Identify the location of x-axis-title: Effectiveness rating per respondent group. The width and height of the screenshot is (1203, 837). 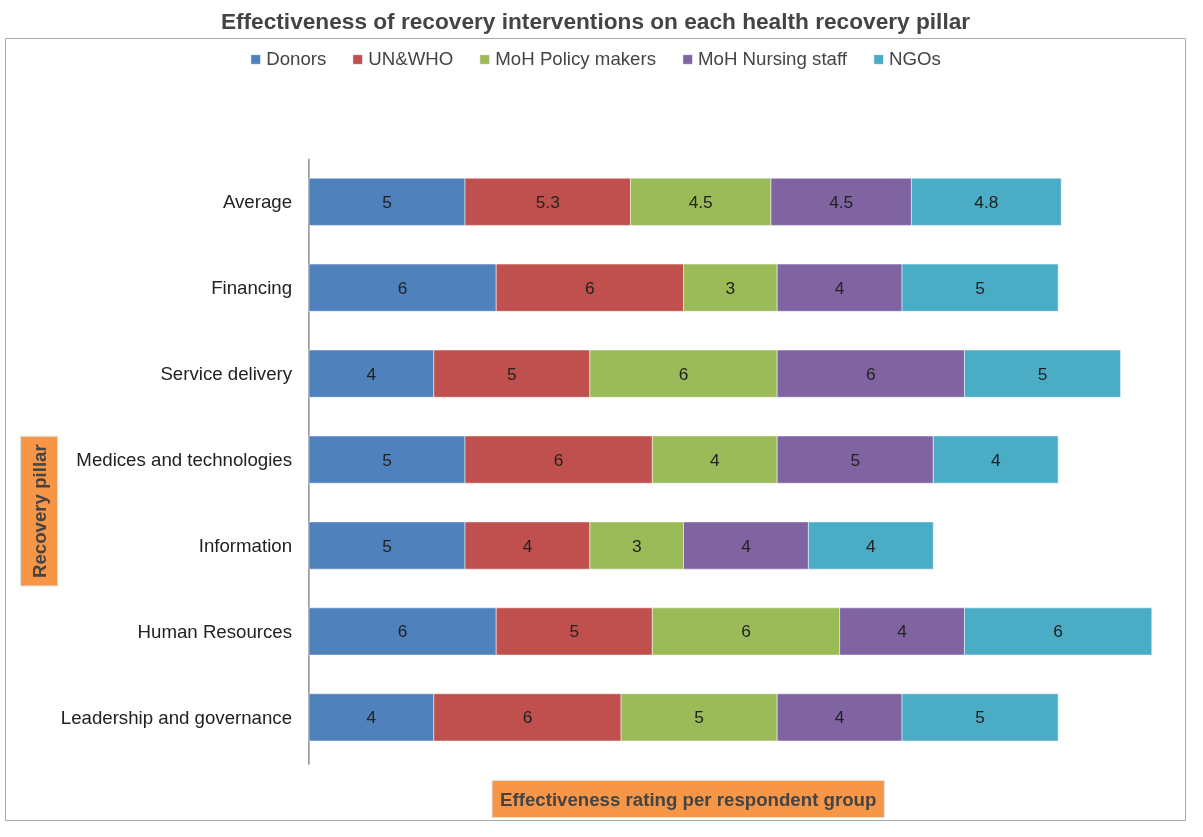
(688, 799).